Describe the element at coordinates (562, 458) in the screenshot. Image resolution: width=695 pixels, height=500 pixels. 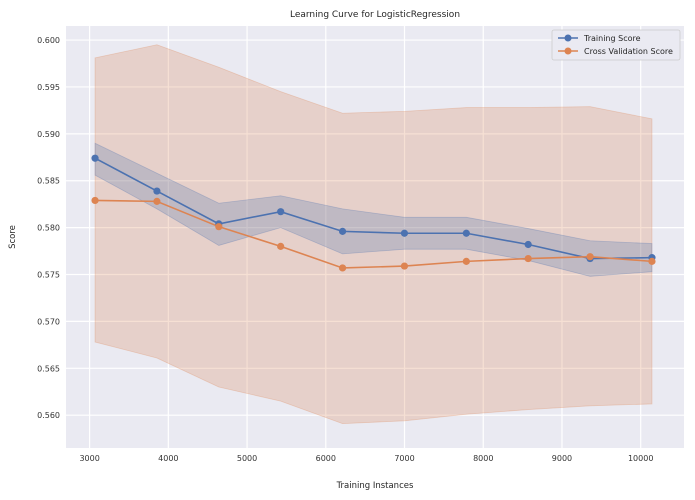
I see `x-tick-label: 9000` at that location.